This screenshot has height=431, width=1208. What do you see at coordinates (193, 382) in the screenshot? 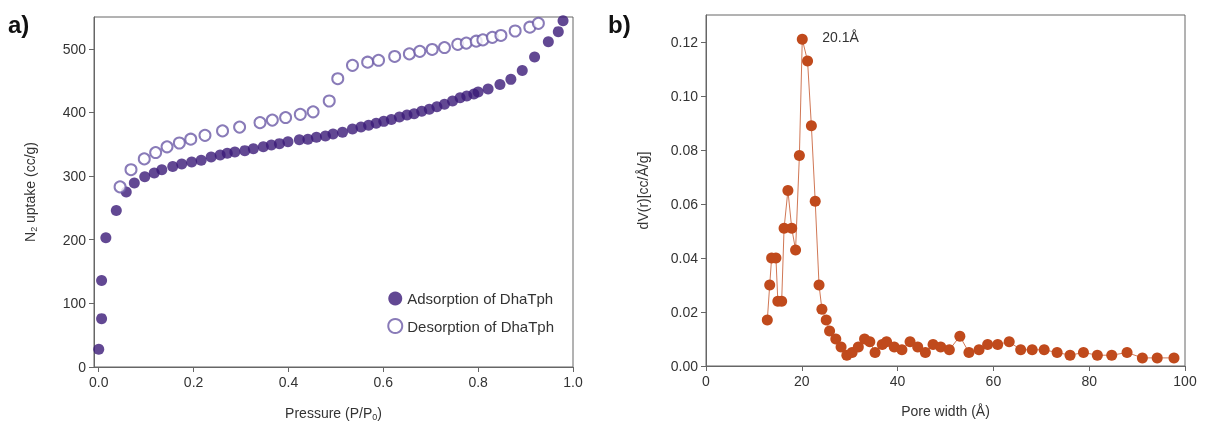
I see `x-tick-label: 0.2` at bounding box center [193, 382].